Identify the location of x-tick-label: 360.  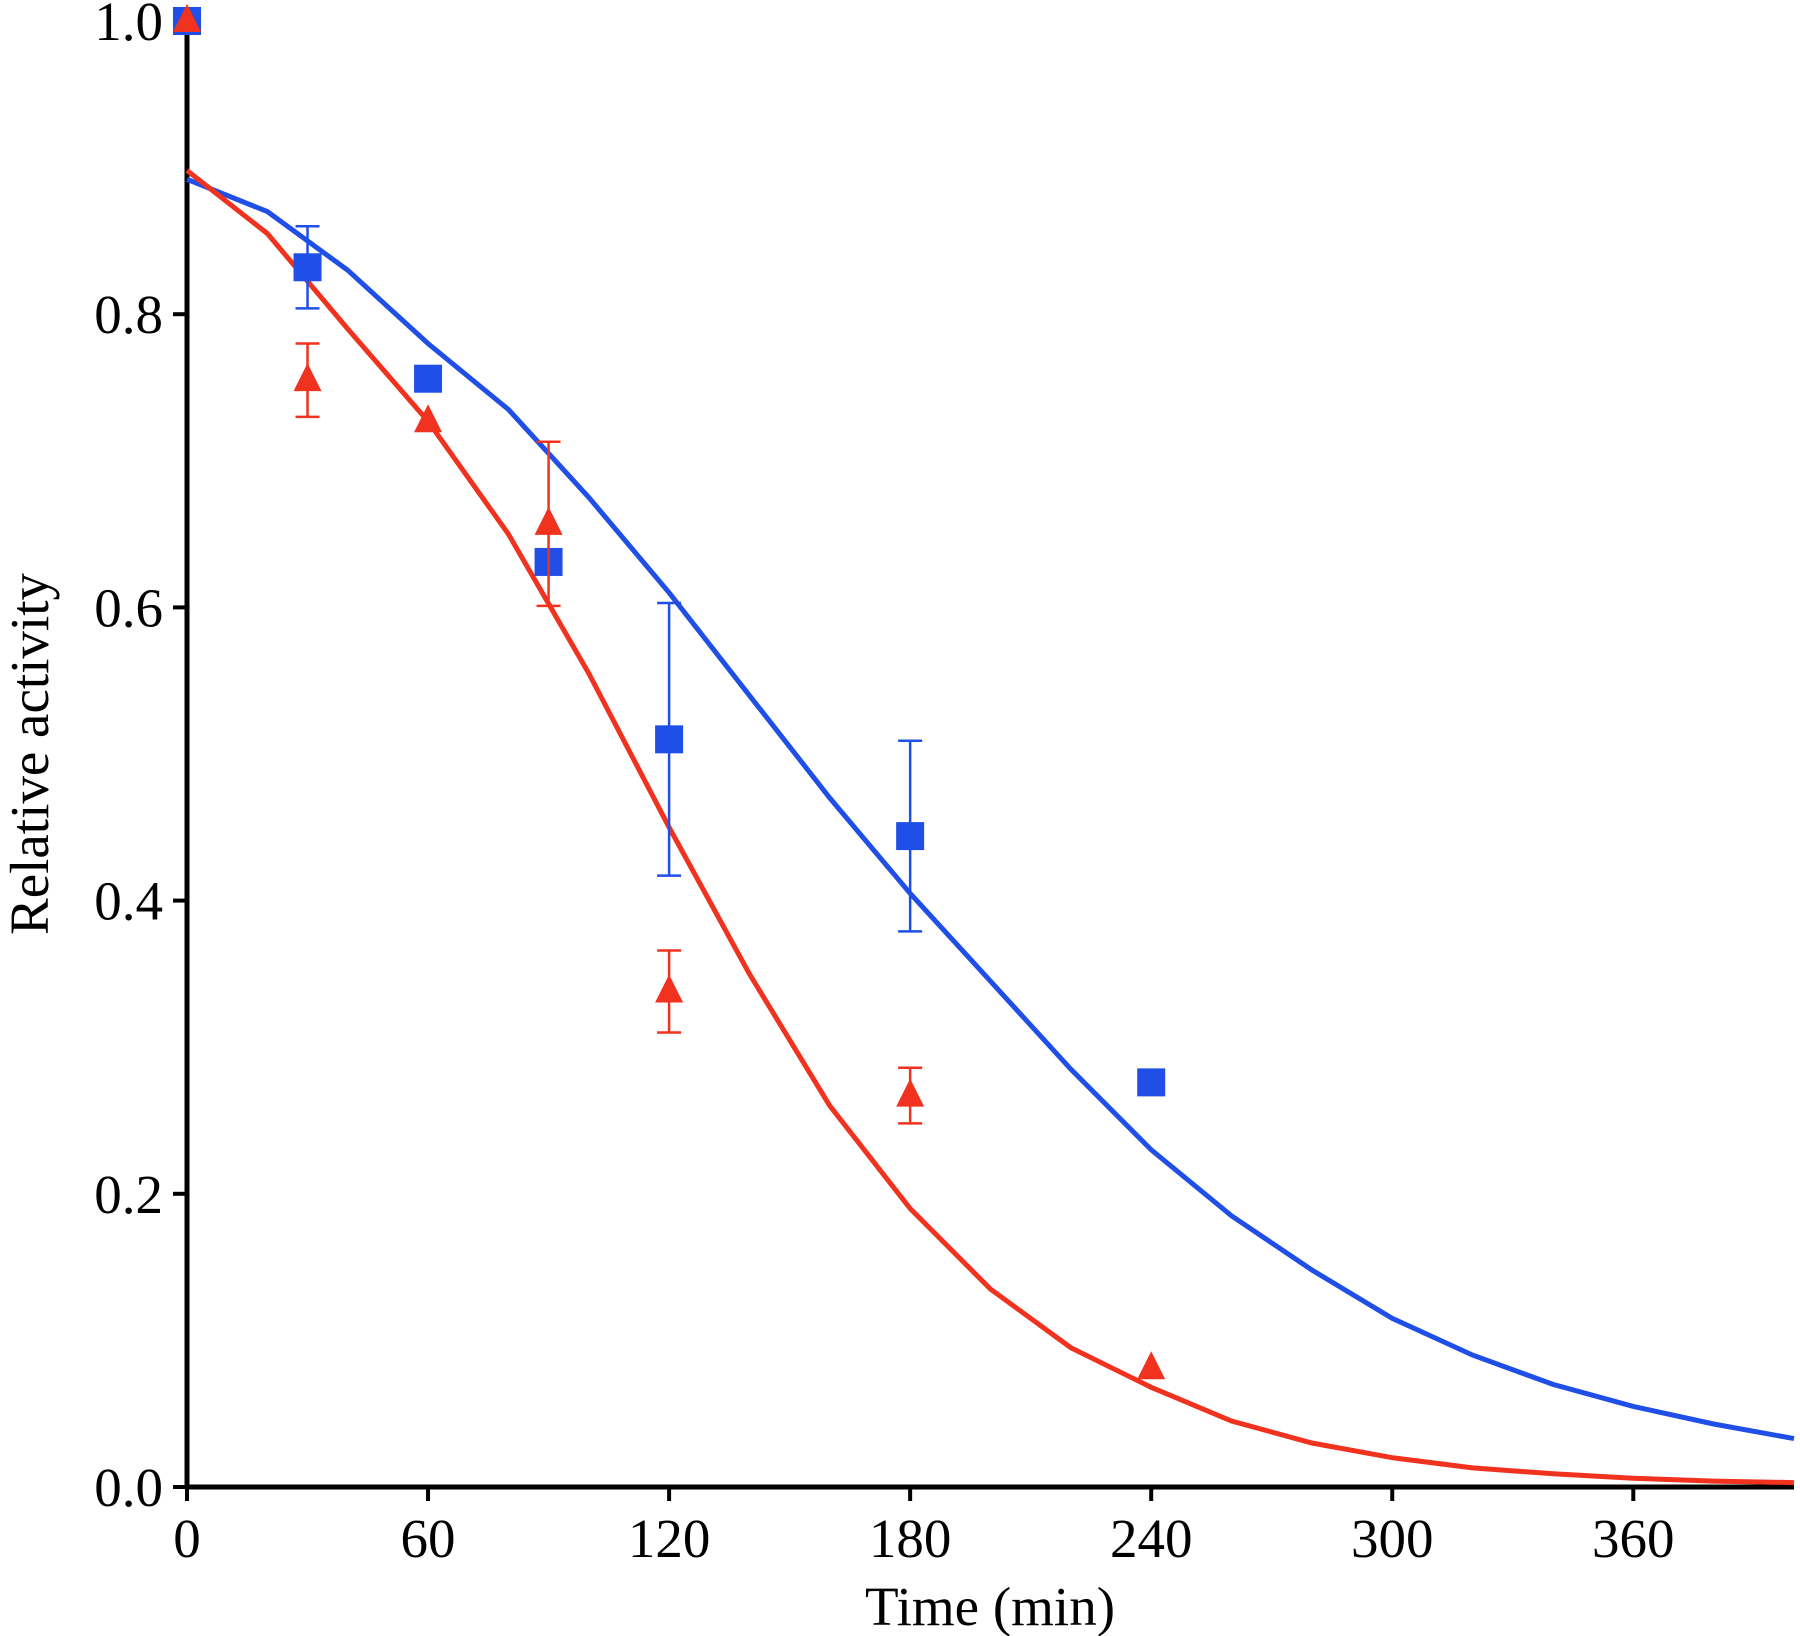
(1633, 1538).